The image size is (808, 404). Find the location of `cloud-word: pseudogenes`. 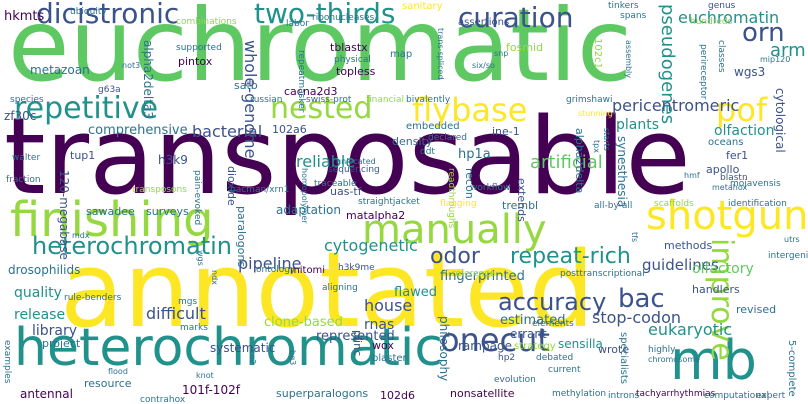

cloud-word: pseudogenes is located at coordinates (667, 64).